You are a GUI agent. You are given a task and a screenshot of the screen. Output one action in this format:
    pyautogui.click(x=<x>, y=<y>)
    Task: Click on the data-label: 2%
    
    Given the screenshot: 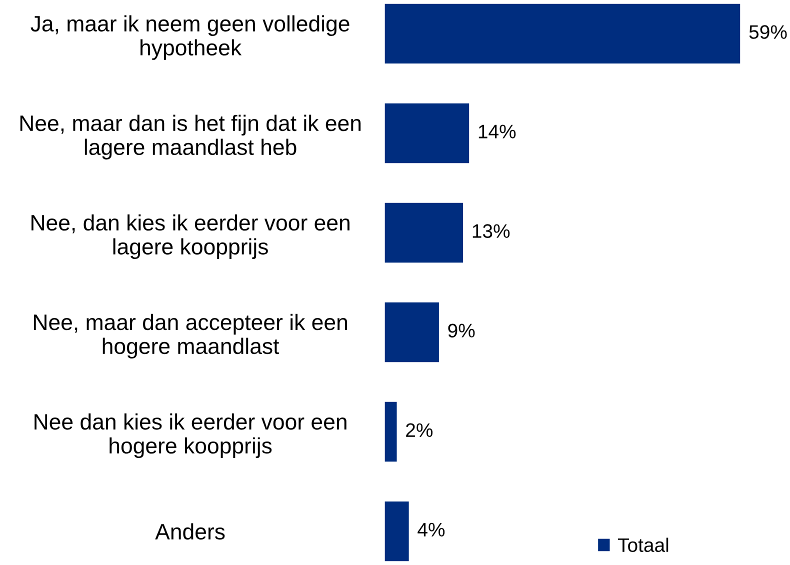 What is the action you would take?
    pyautogui.click(x=419, y=430)
    